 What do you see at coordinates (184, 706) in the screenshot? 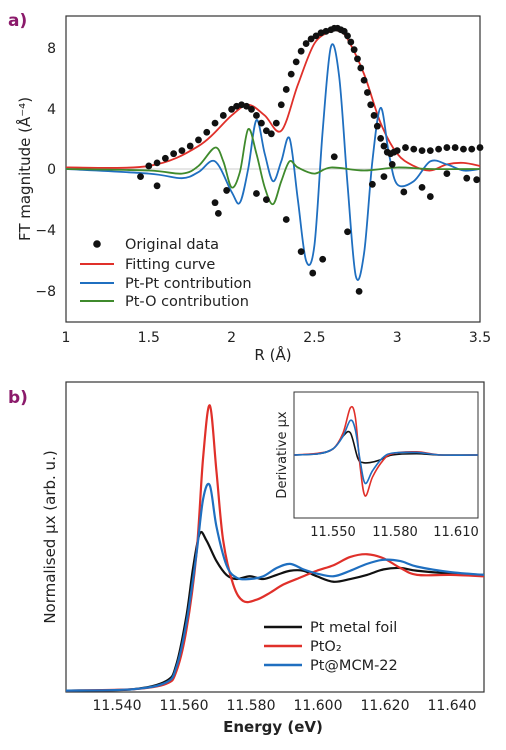
I see `b-xtick: 11.560` at bounding box center [184, 706].